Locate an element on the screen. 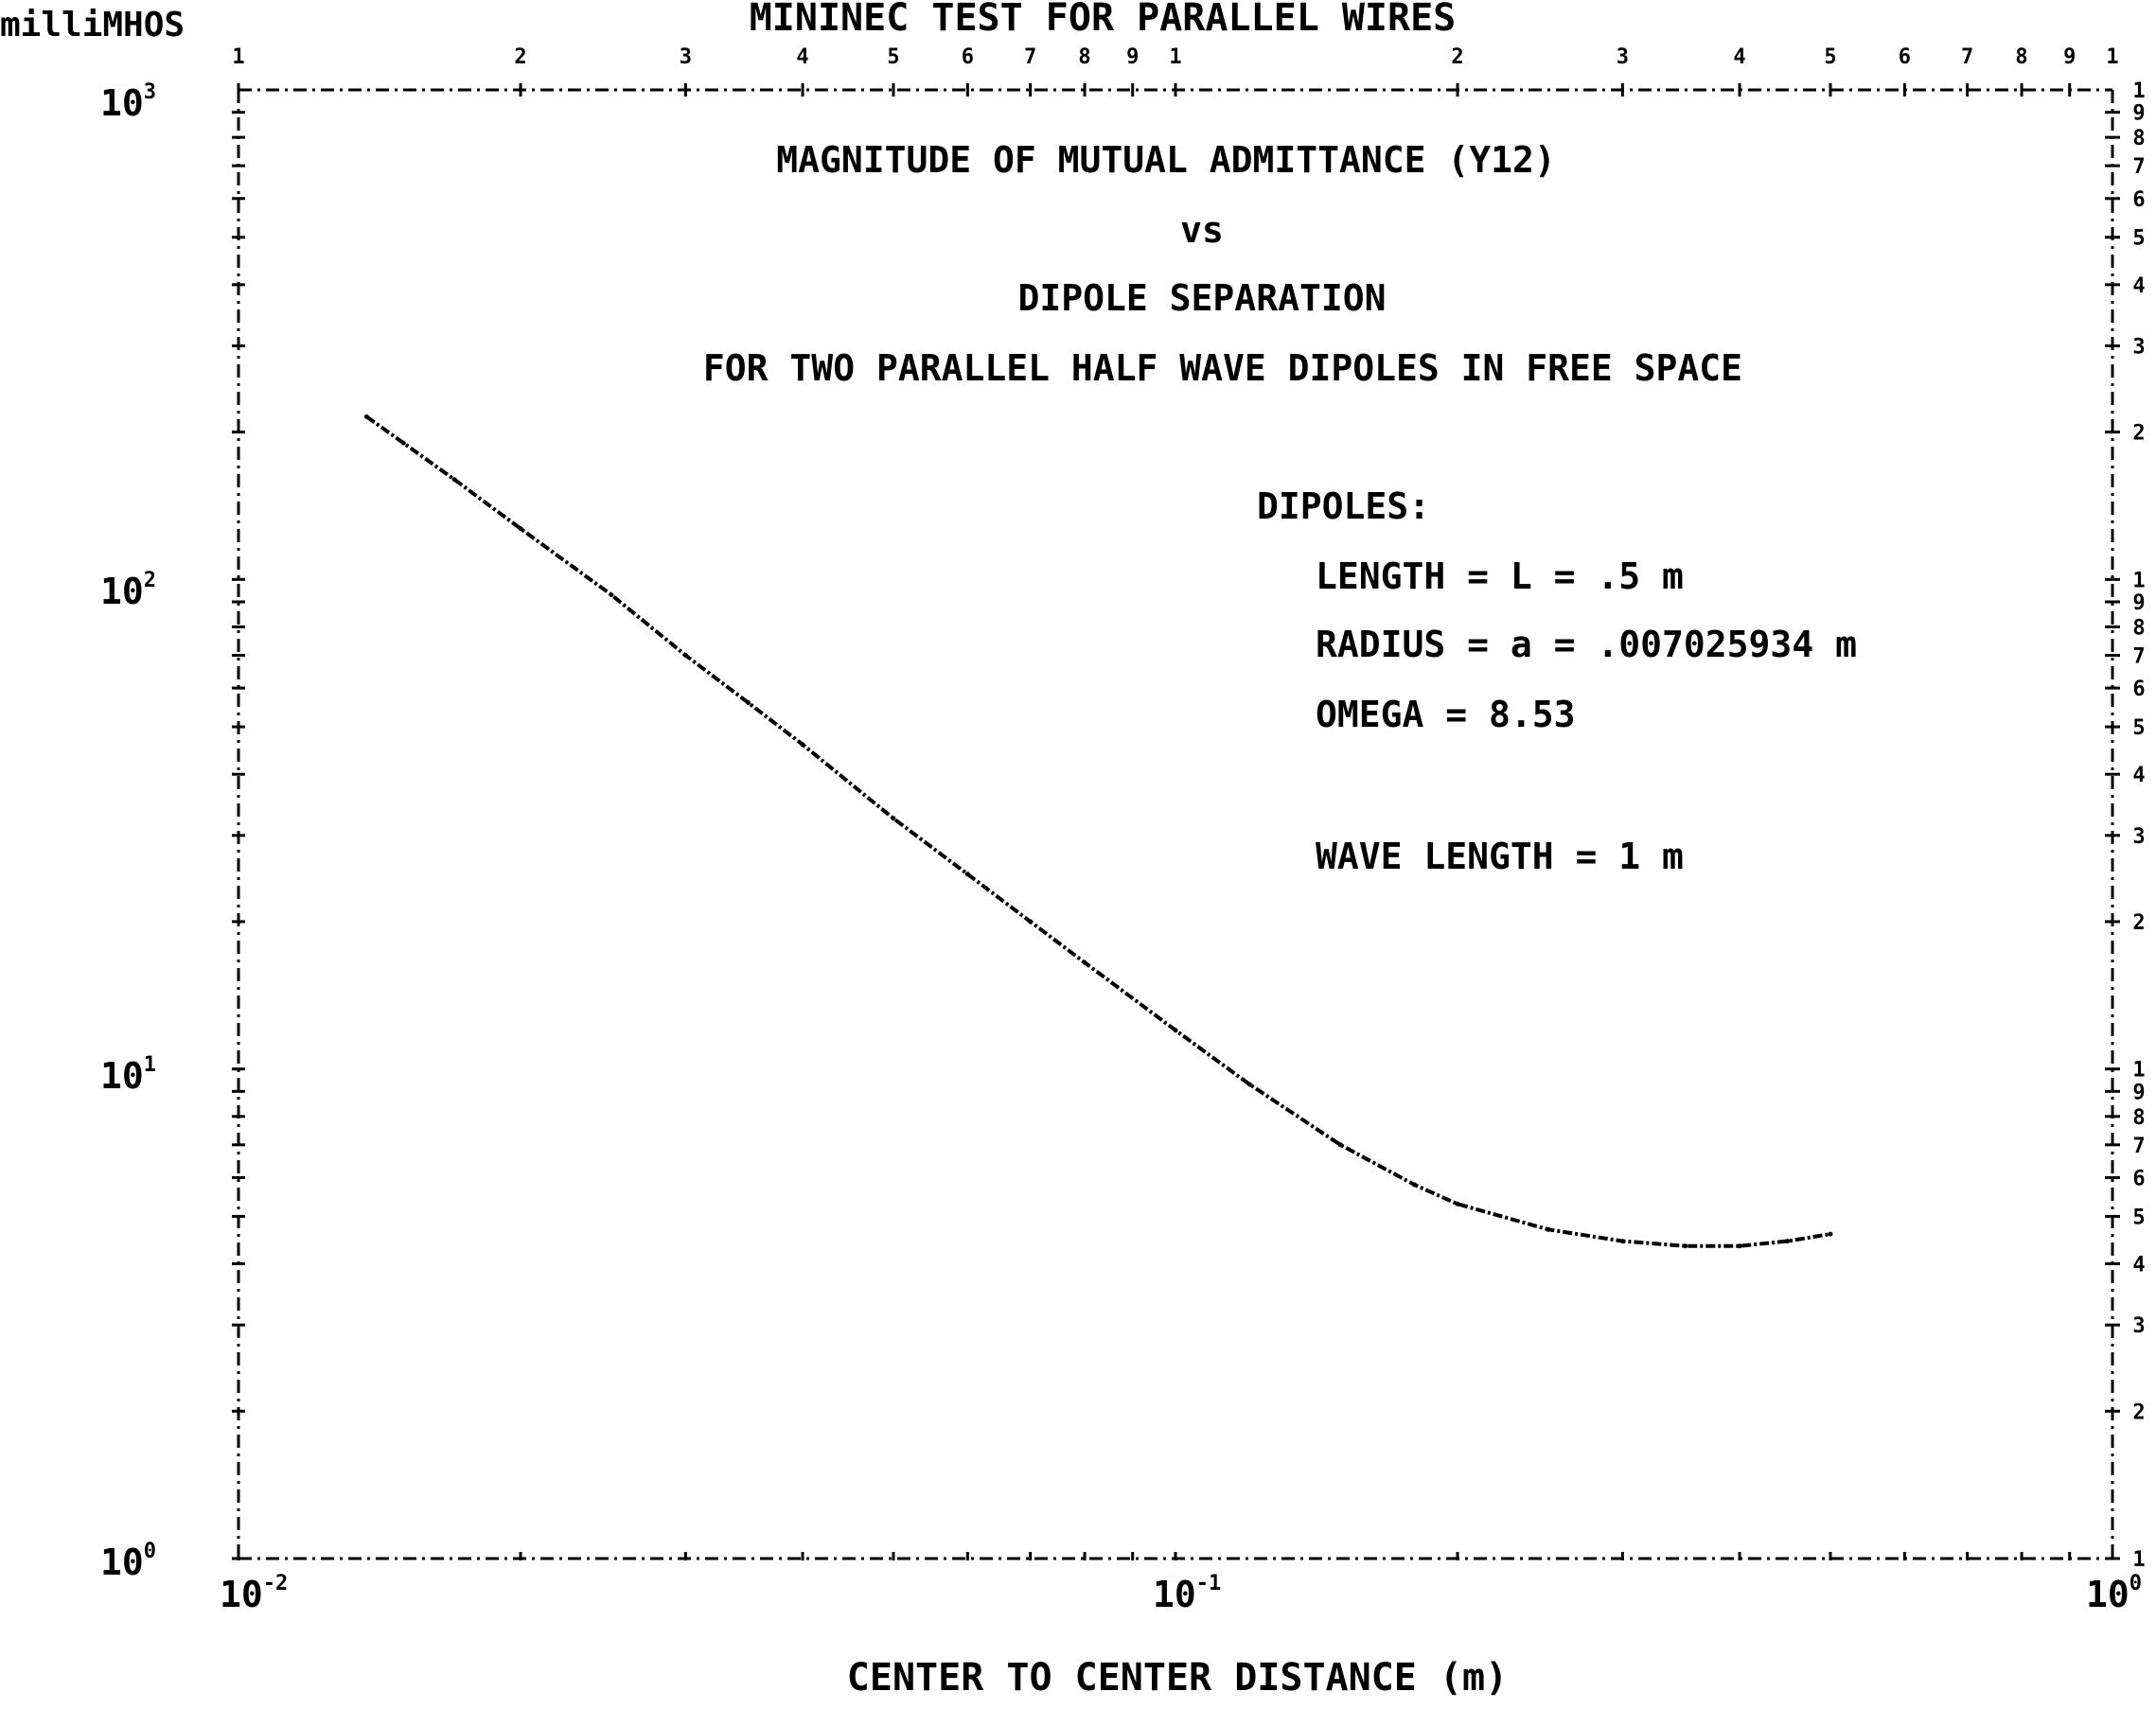  annotation-radius: RADIUS = a = .007025934 m is located at coordinates (1586, 644).